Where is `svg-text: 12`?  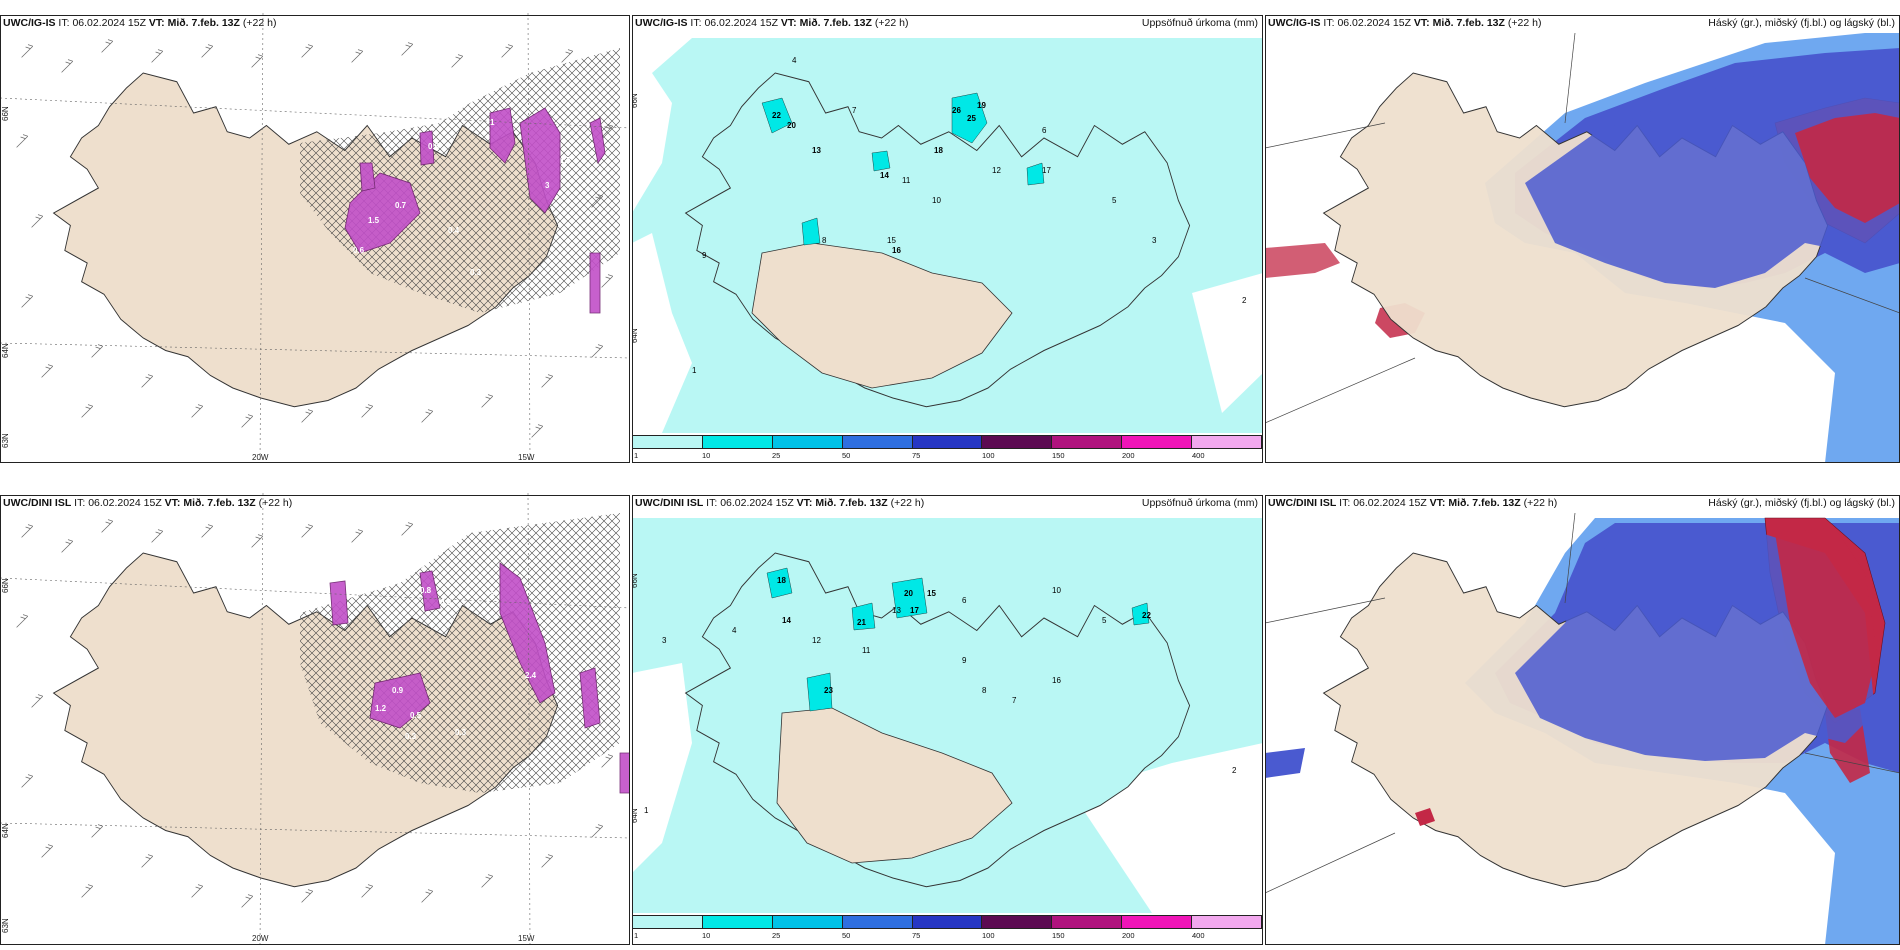
svg-text: 12 is located at coordinates (996, 170).